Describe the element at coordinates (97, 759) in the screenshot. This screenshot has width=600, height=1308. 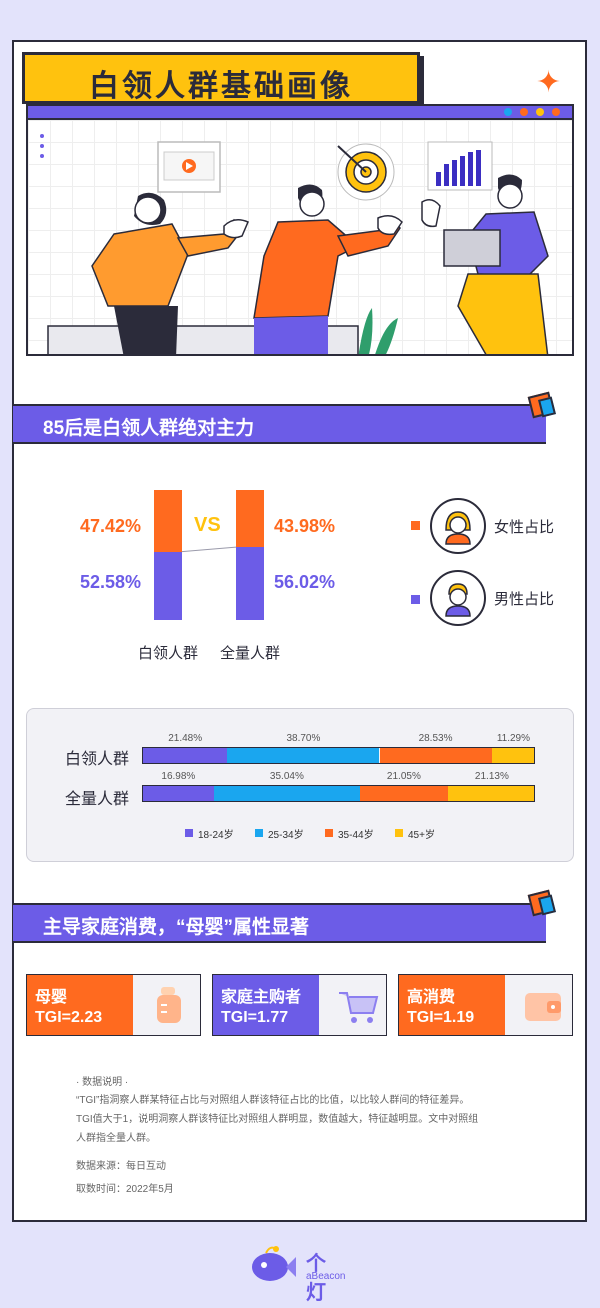
I see `age-row-label-1: 白领人群` at that location.